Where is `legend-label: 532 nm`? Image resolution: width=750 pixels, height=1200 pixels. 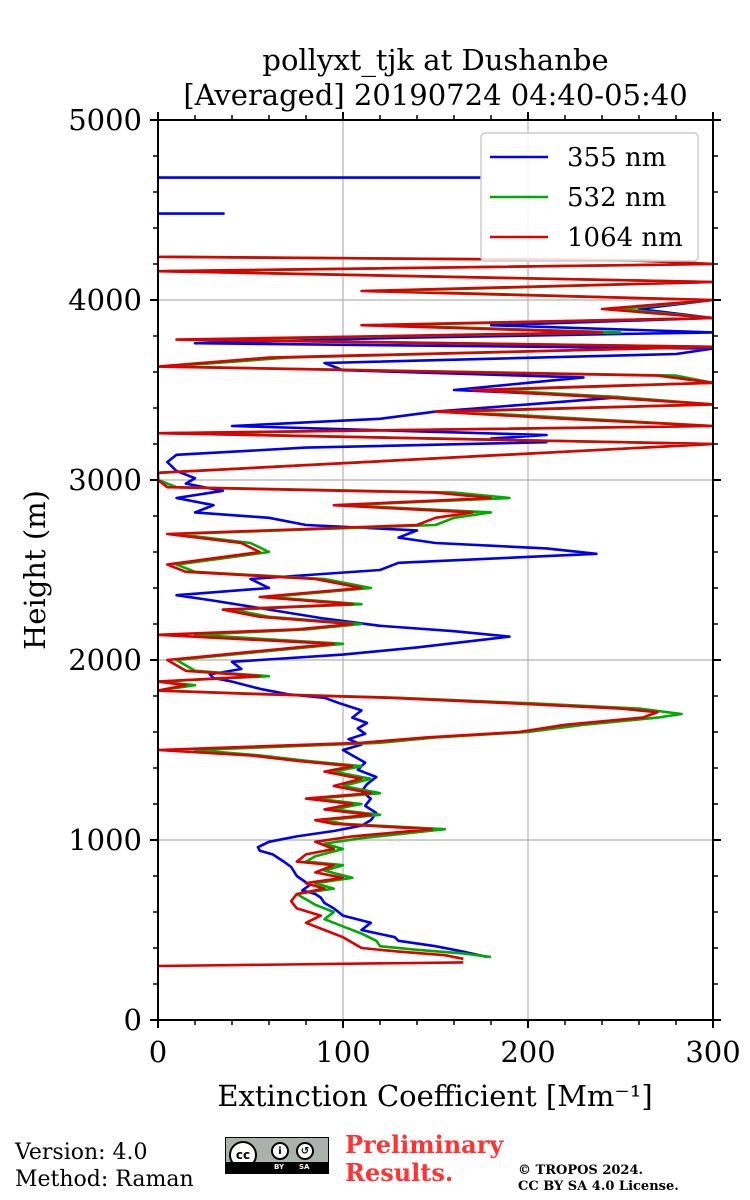
legend-label: 532 nm is located at coordinates (616, 198).